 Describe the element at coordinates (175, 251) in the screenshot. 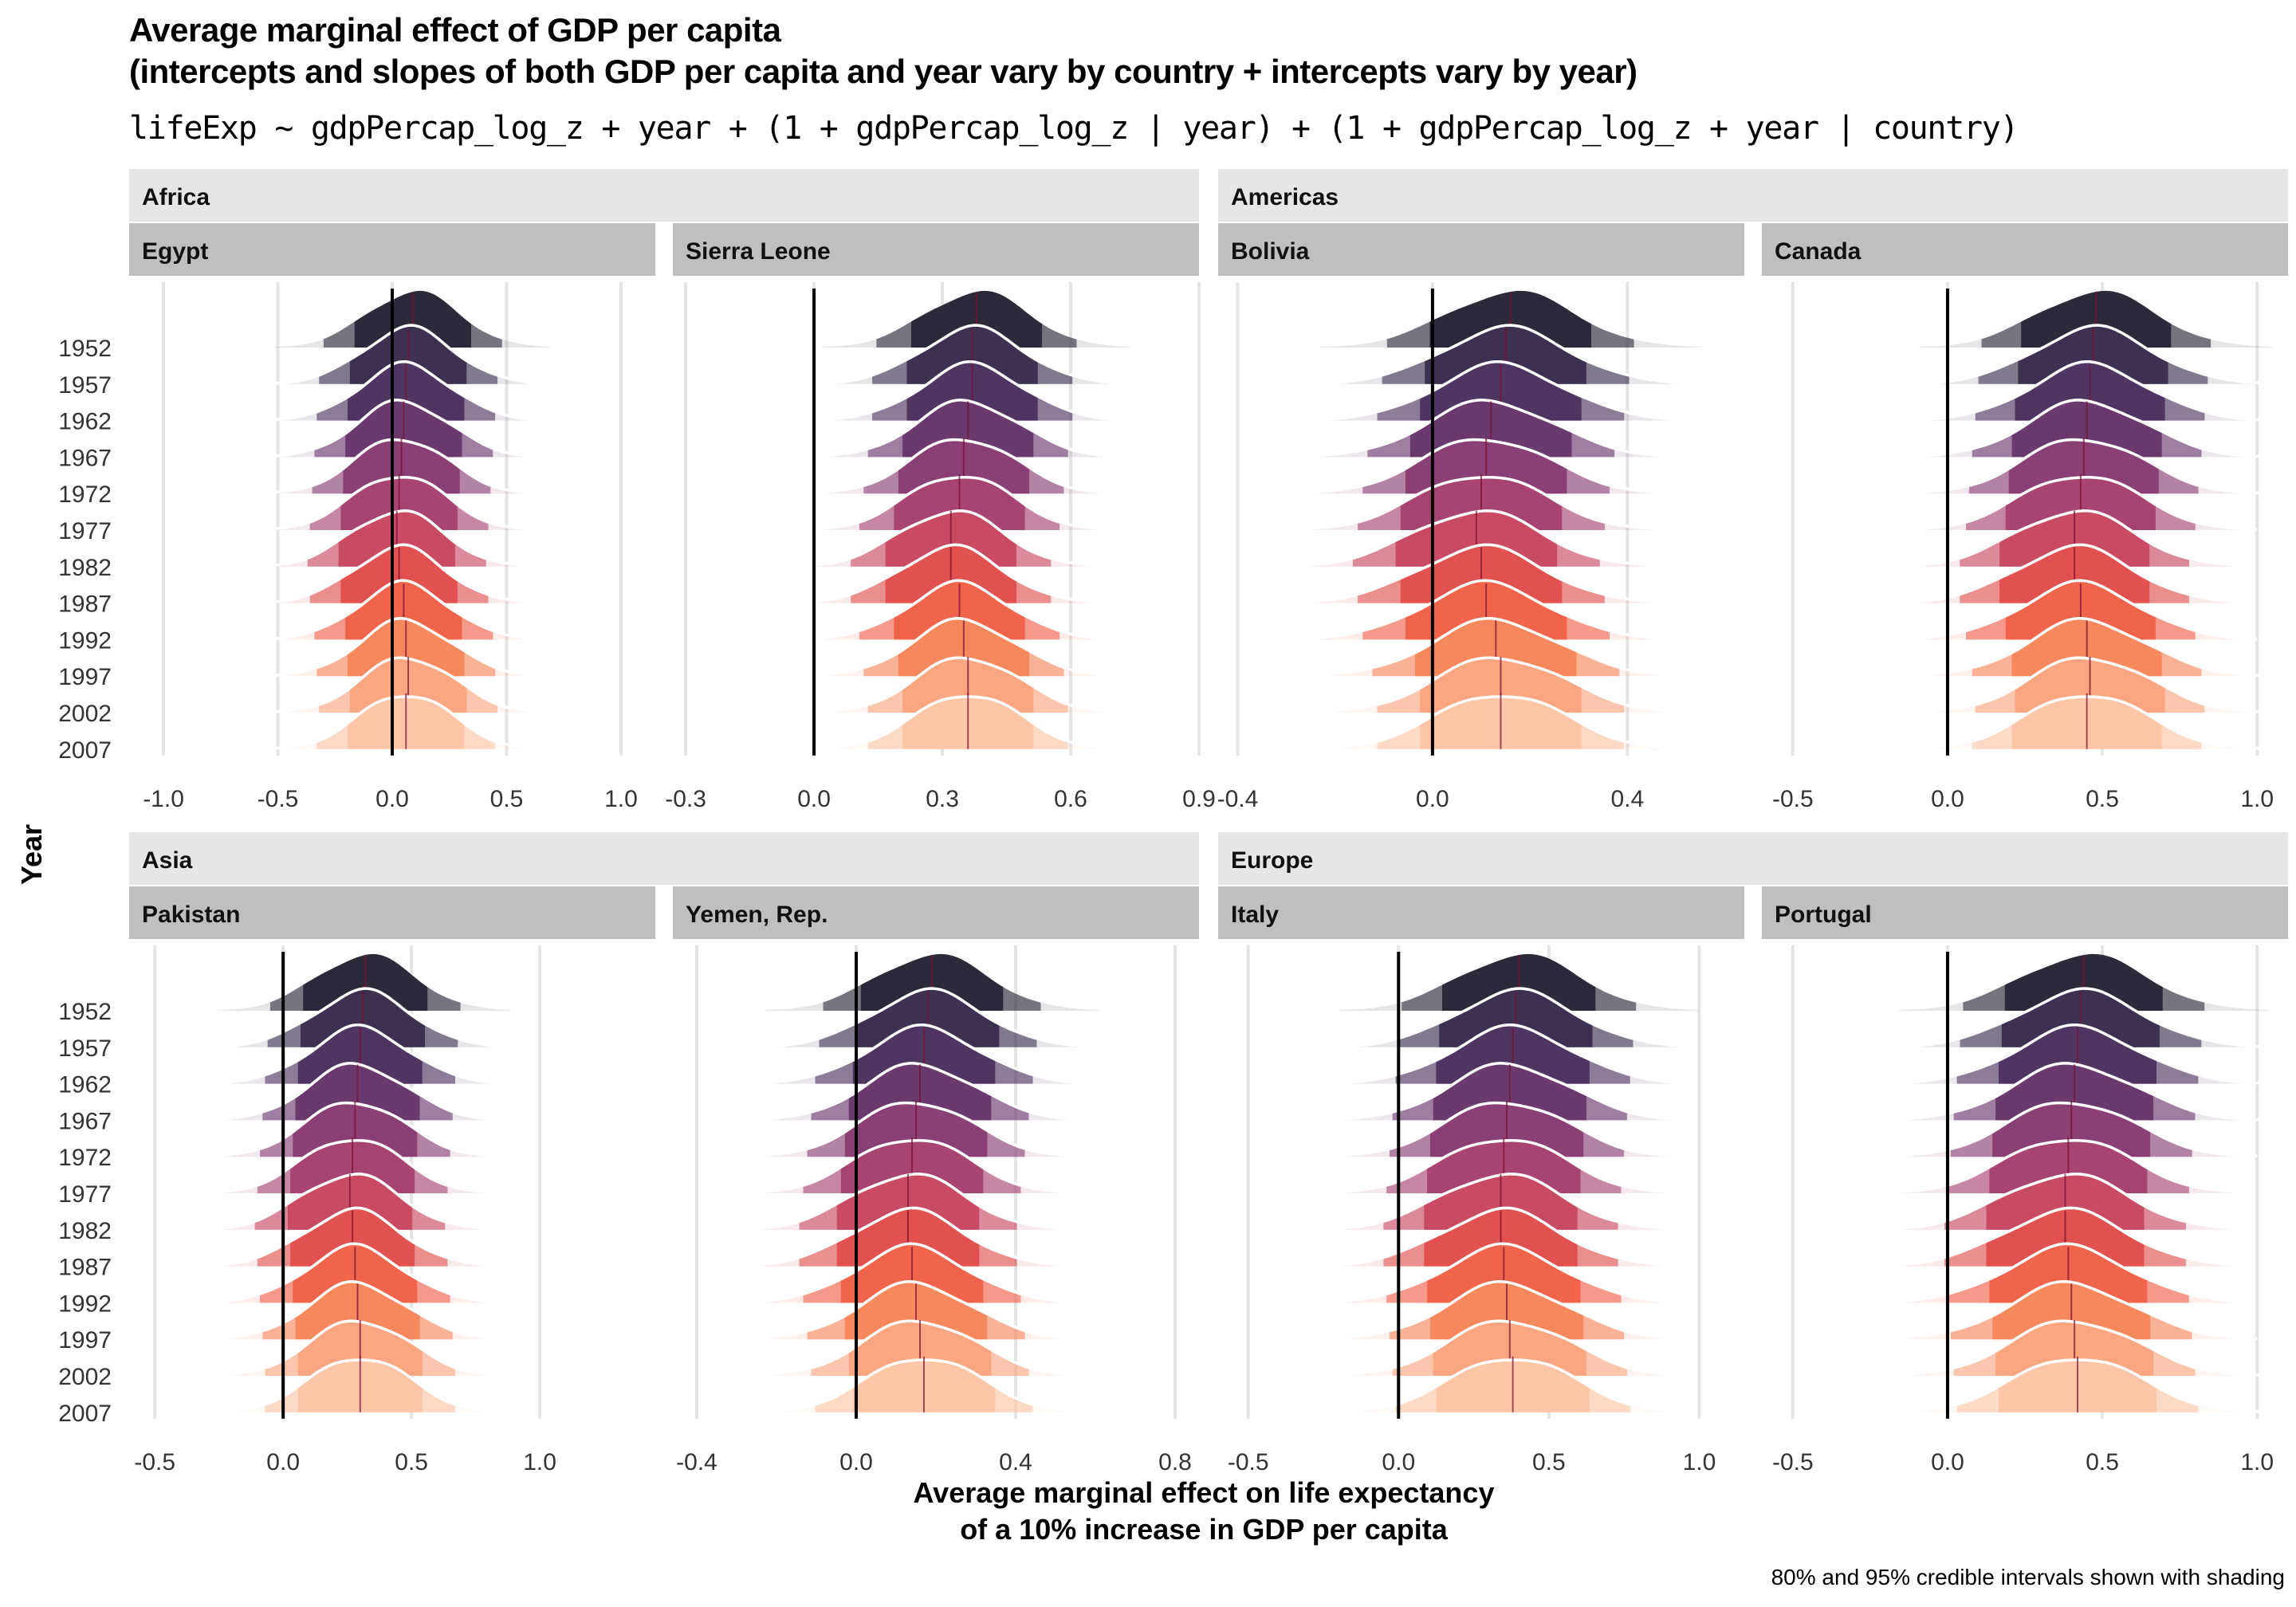

I see `country-label: Egypt` at that location.